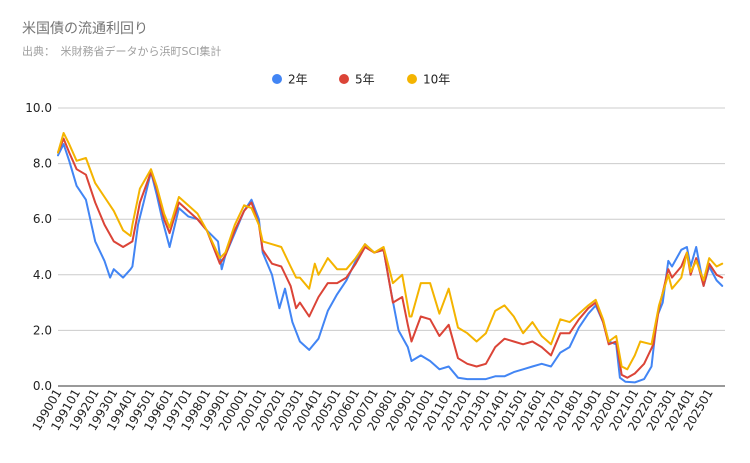 This screenshot has height=463, width=750. I want to click on legend-item-2年: 2年, so click(290, 80).